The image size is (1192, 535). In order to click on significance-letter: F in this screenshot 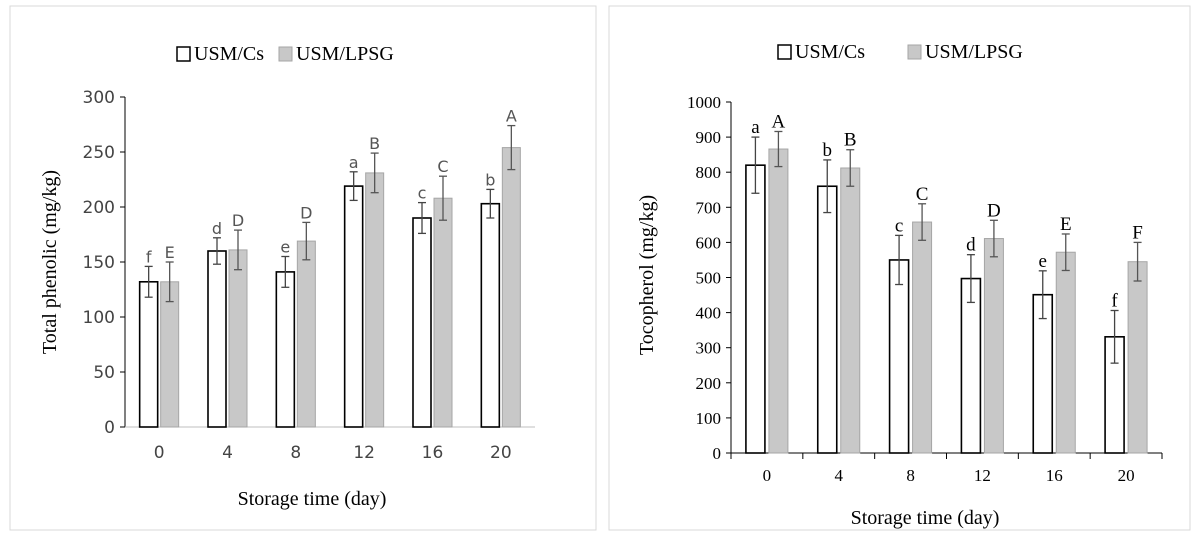, I will do `click(1137, 232)`.